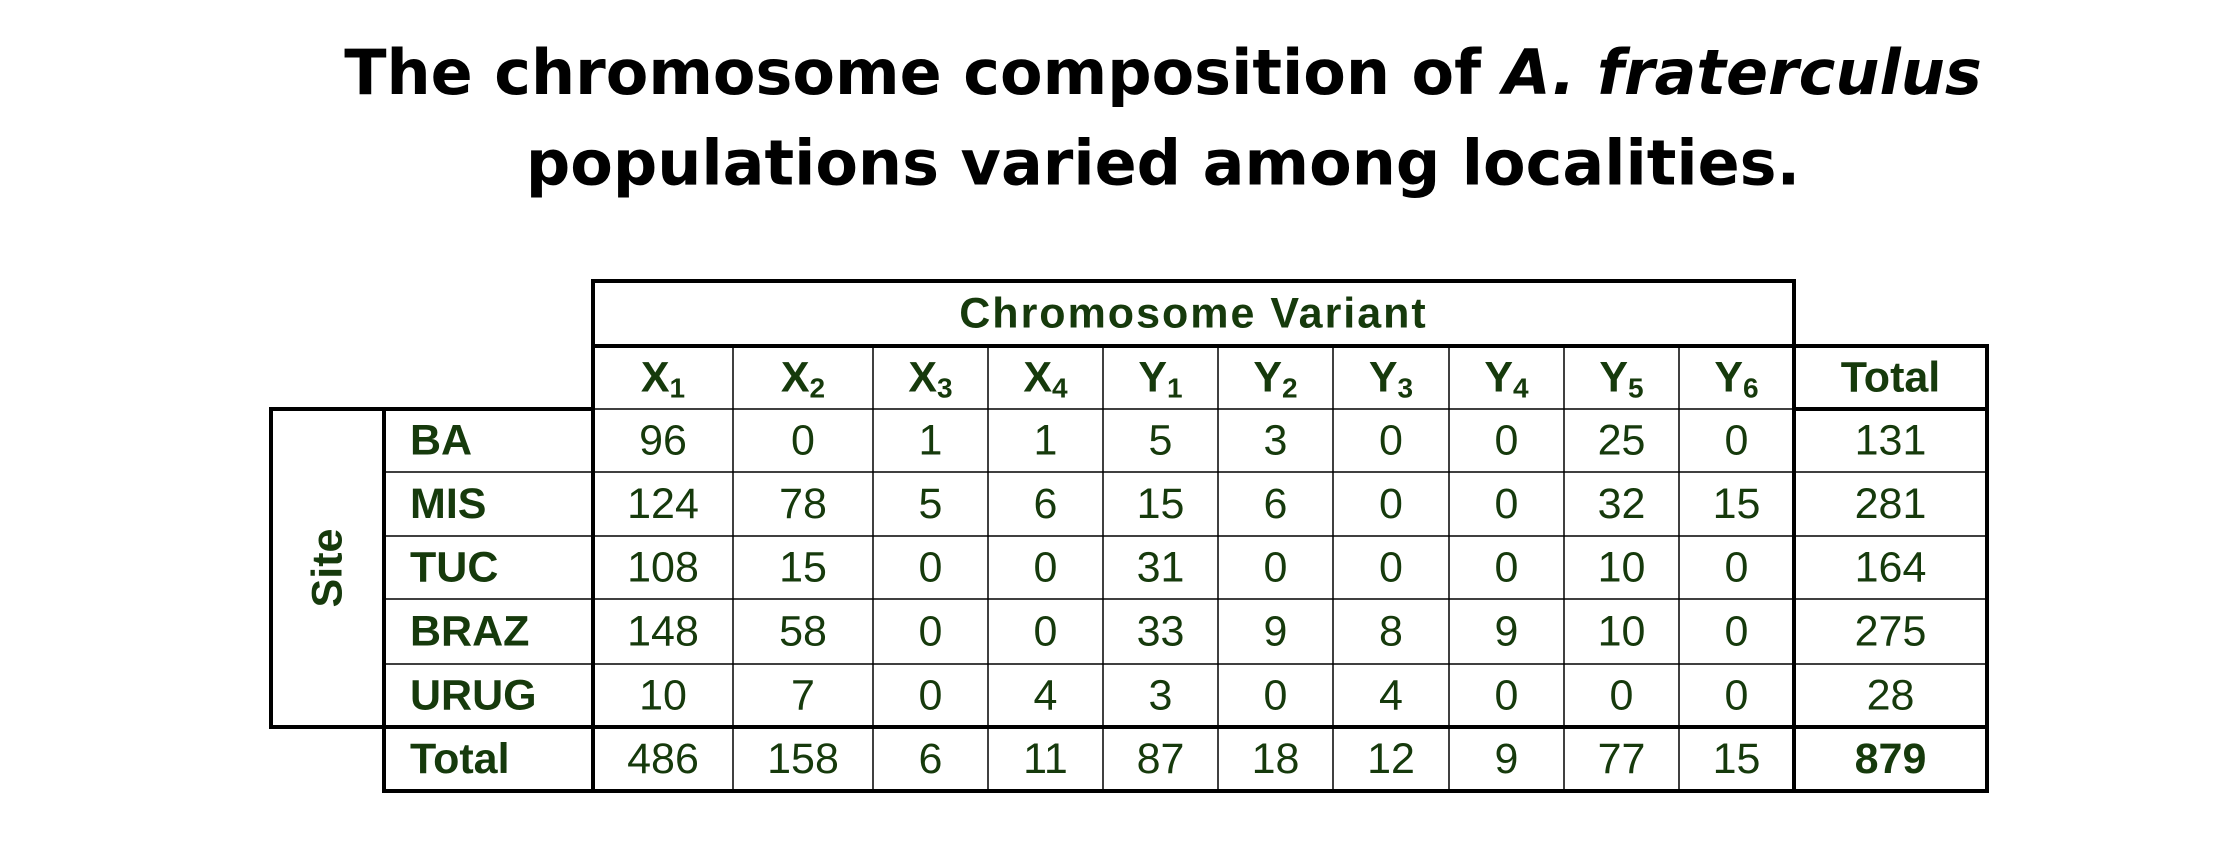  What do you see at coordinates (663, 504) in the screenshot?
I see `cell-value: 124` at bounding box center [663, 504].